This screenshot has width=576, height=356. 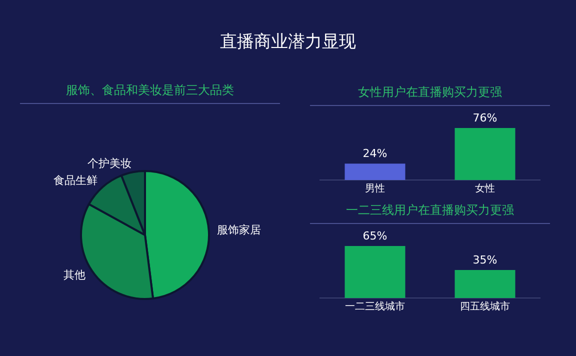 I want to click on x-tick-label: 女性, so click(x=485, y=188).